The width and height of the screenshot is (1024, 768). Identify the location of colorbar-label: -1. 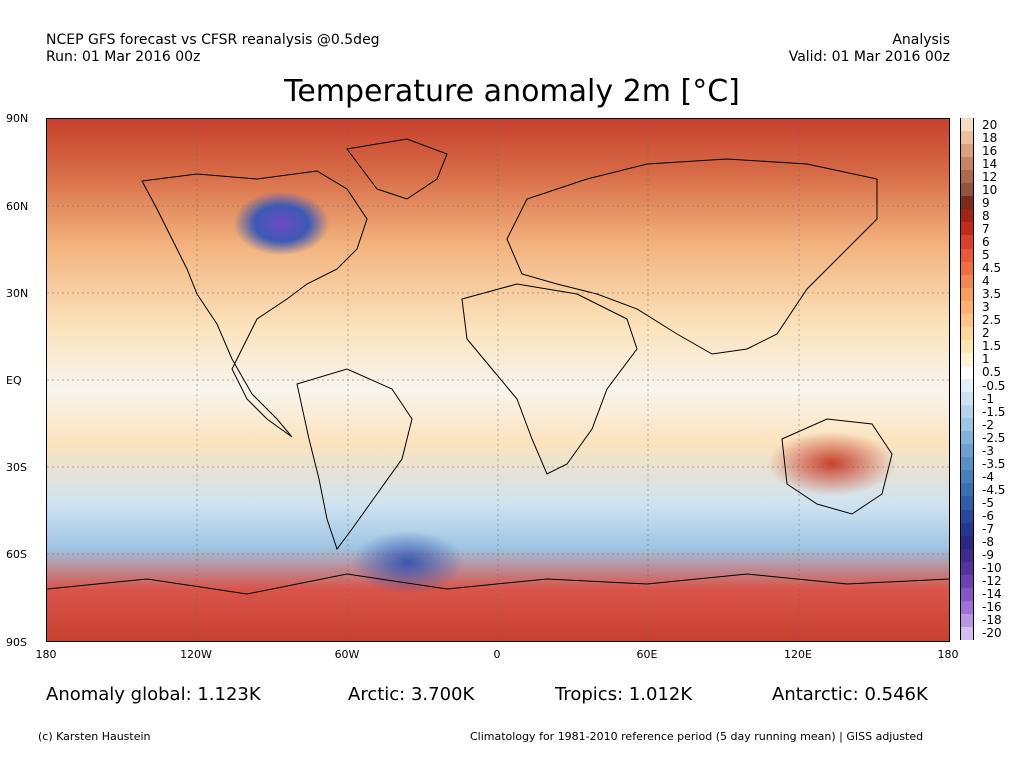
(988, 398).